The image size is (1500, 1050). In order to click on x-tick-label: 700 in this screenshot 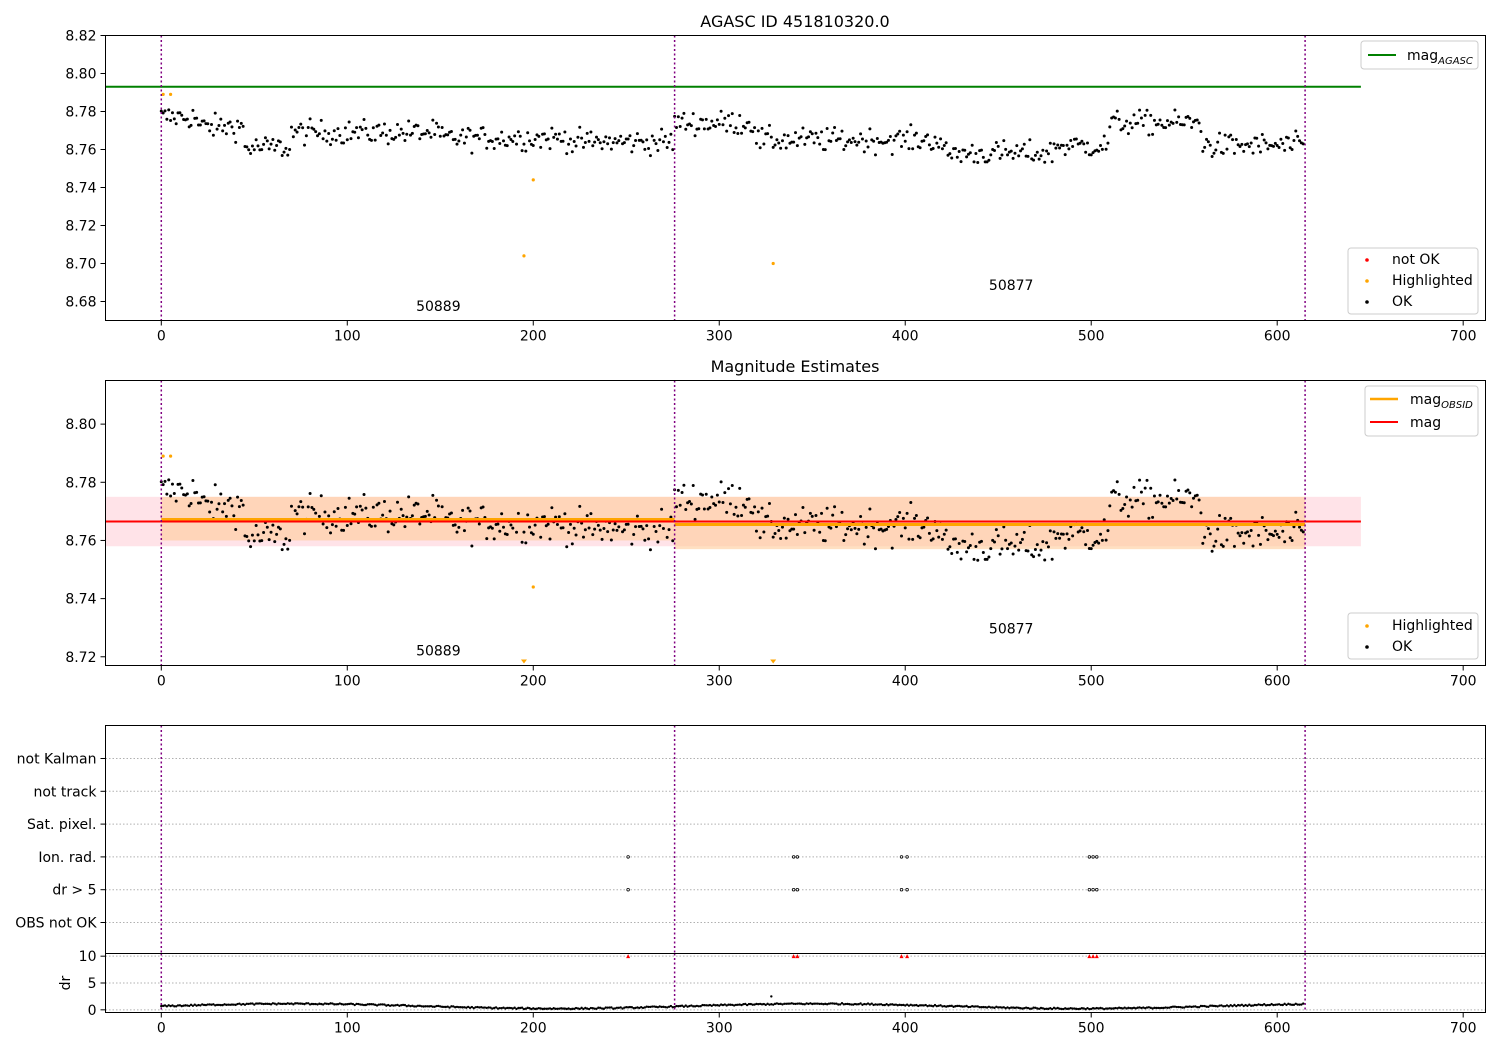, I will do `click(1463, 1029)`.